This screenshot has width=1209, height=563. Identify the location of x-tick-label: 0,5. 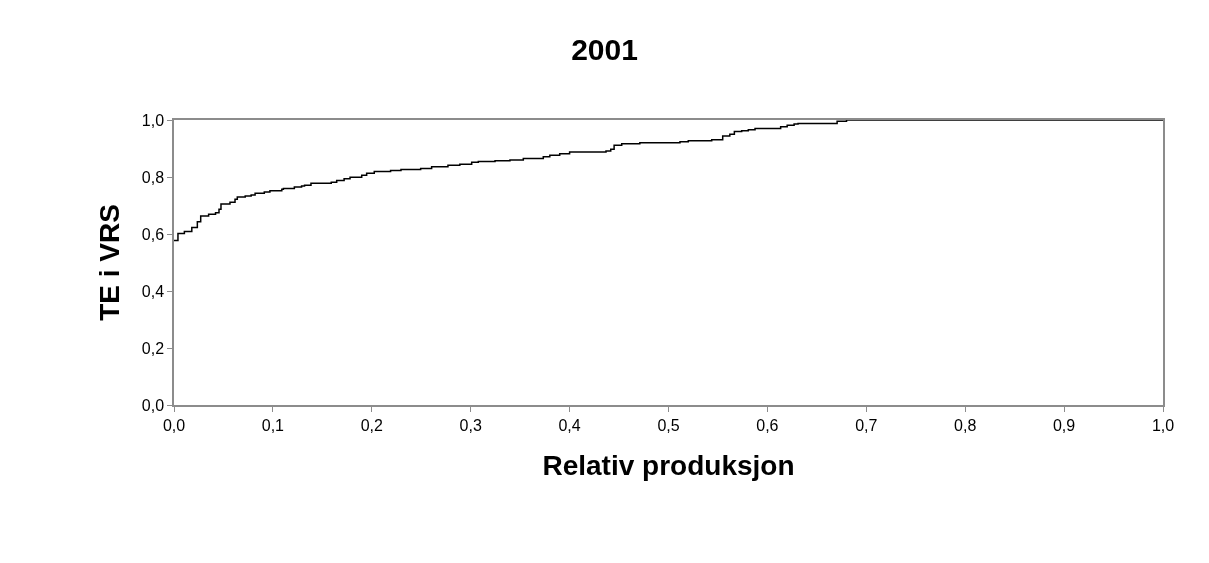
(668, 425).